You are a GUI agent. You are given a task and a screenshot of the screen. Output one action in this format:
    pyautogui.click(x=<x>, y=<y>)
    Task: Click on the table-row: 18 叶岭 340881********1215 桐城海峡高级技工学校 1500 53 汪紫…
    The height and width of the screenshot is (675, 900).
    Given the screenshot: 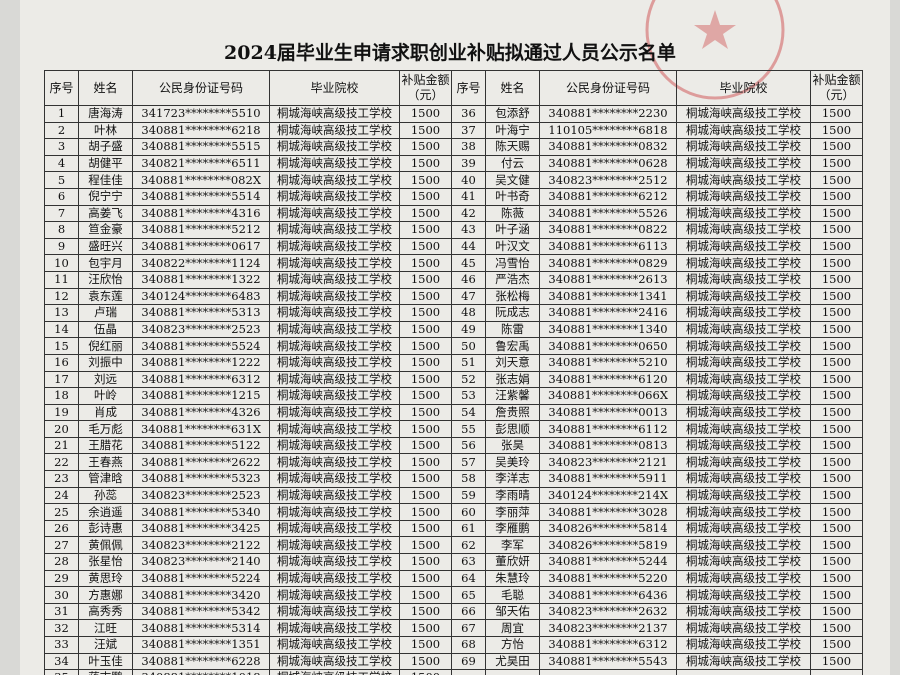 What is the action you would take?
    pyautogui.click(x=453, y=396)
    